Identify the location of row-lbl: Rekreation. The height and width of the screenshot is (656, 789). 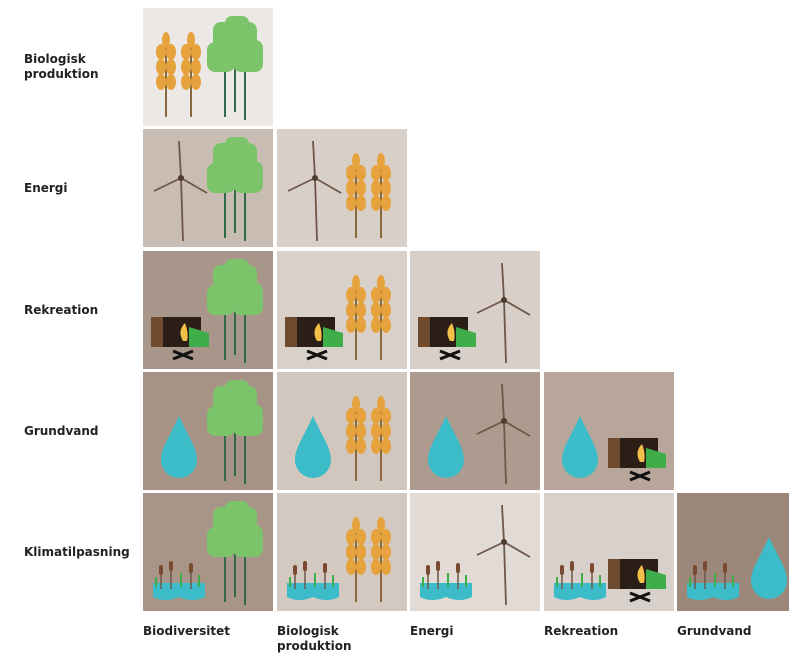
(61, 310).